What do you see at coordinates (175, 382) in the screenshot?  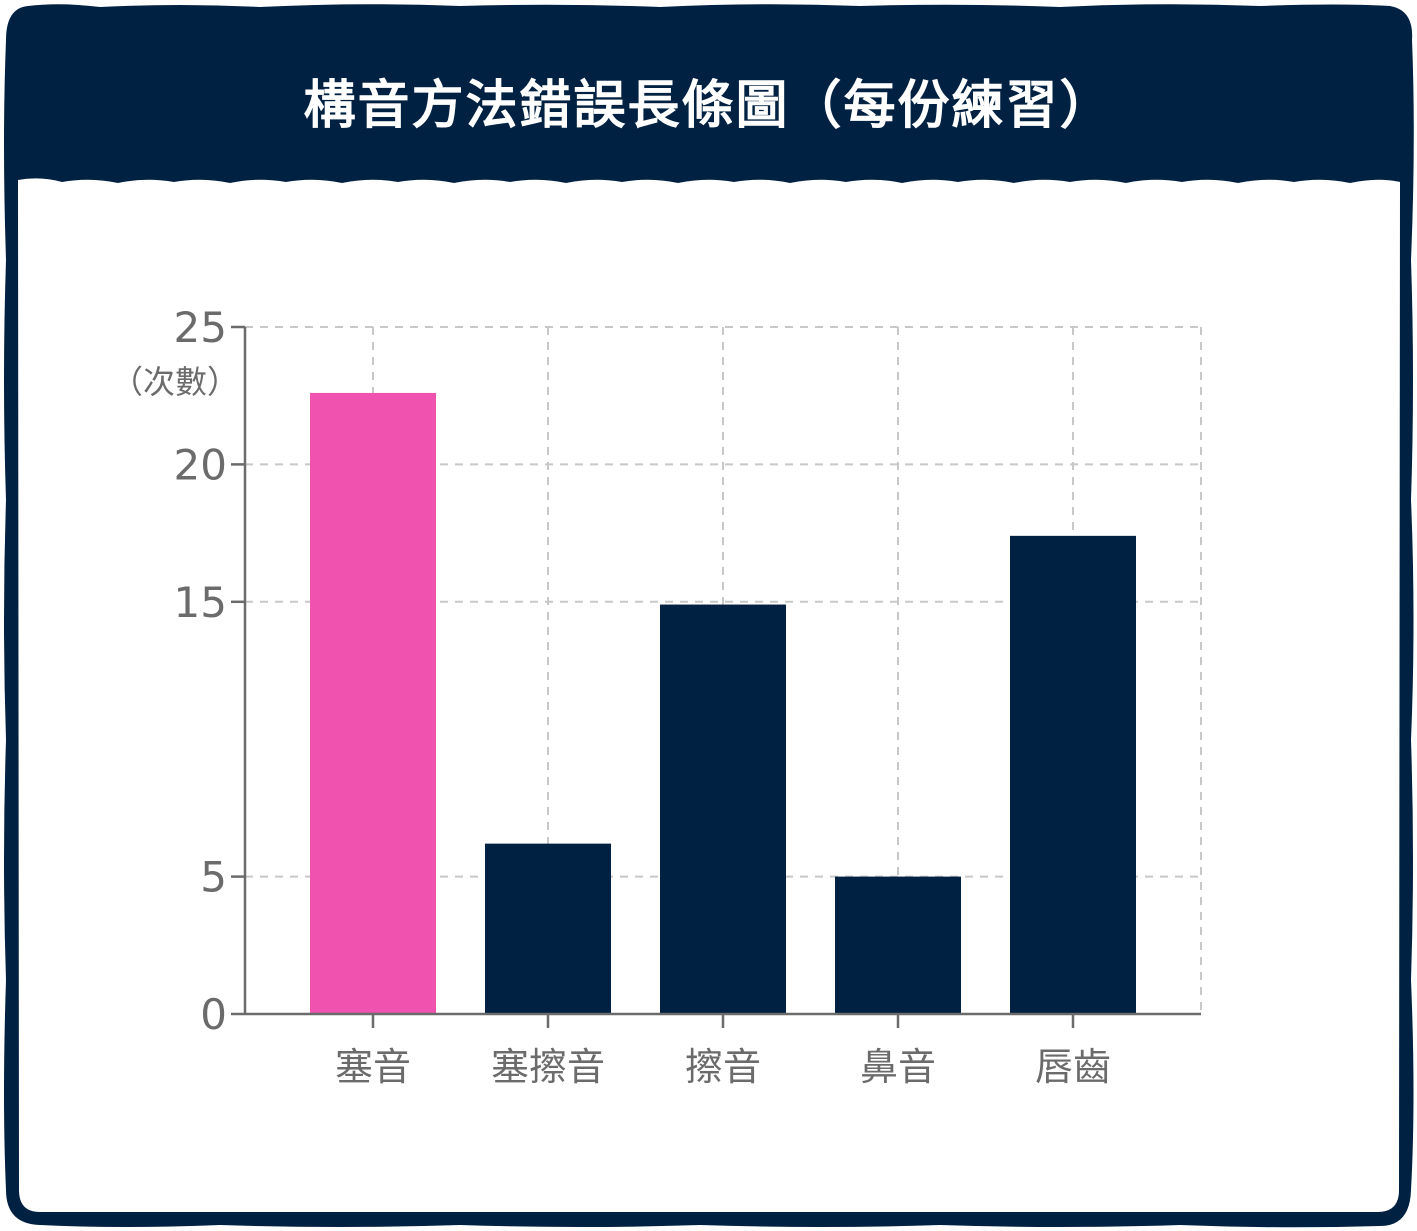 I see `y-axis-label: （次數）` at bounding box center [175, 382].